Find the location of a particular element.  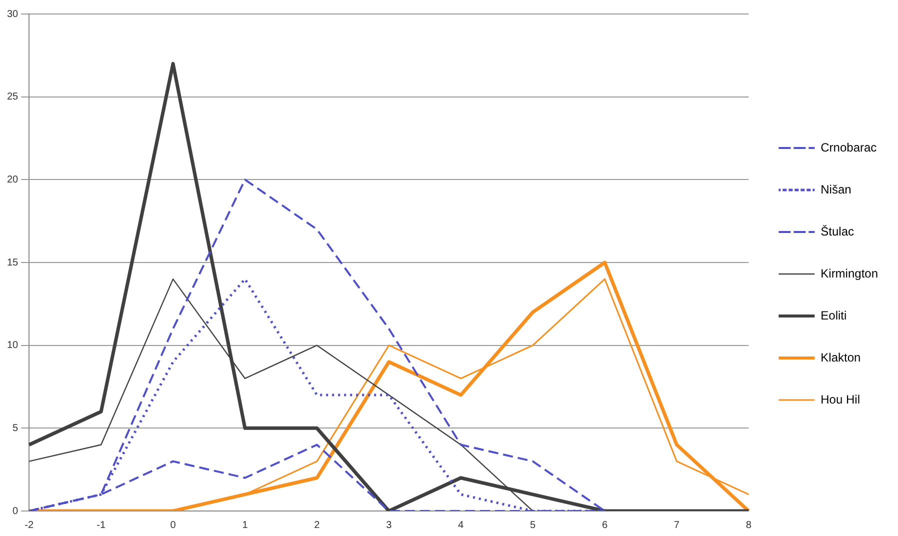

legend-label: Nišan is located at coordinates (836, 189).